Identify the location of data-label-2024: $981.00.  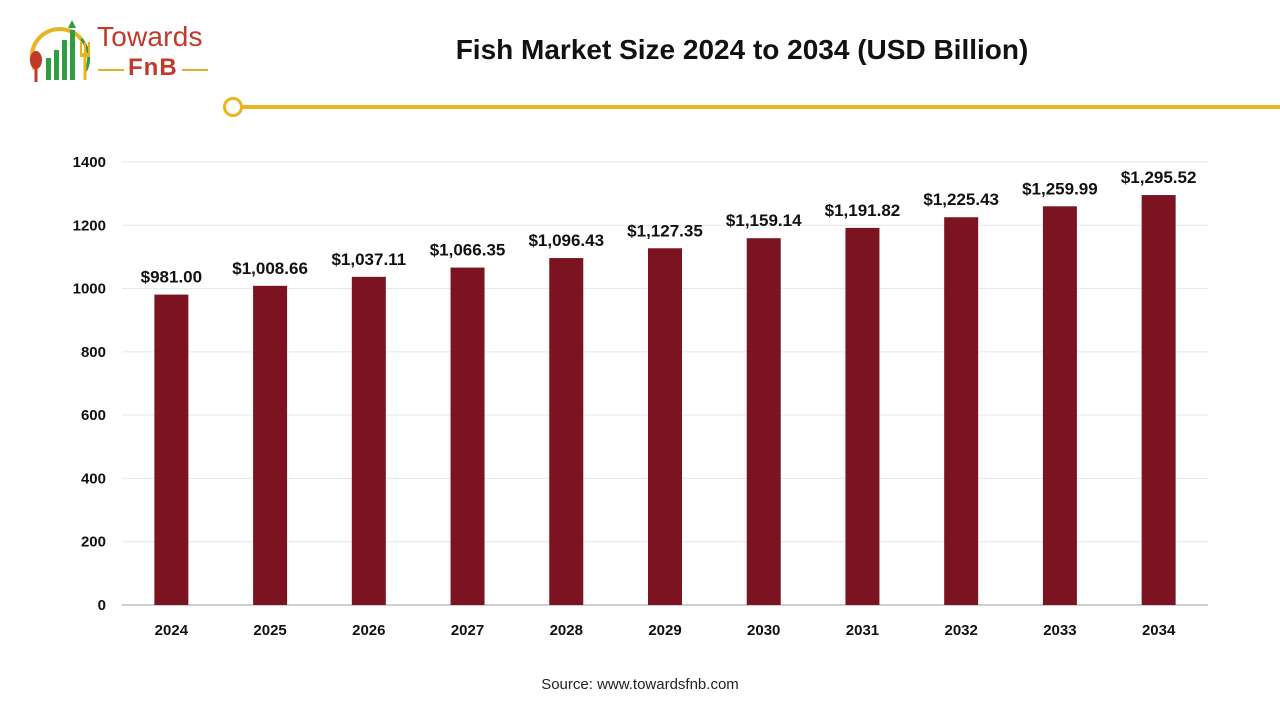
(171, 277).